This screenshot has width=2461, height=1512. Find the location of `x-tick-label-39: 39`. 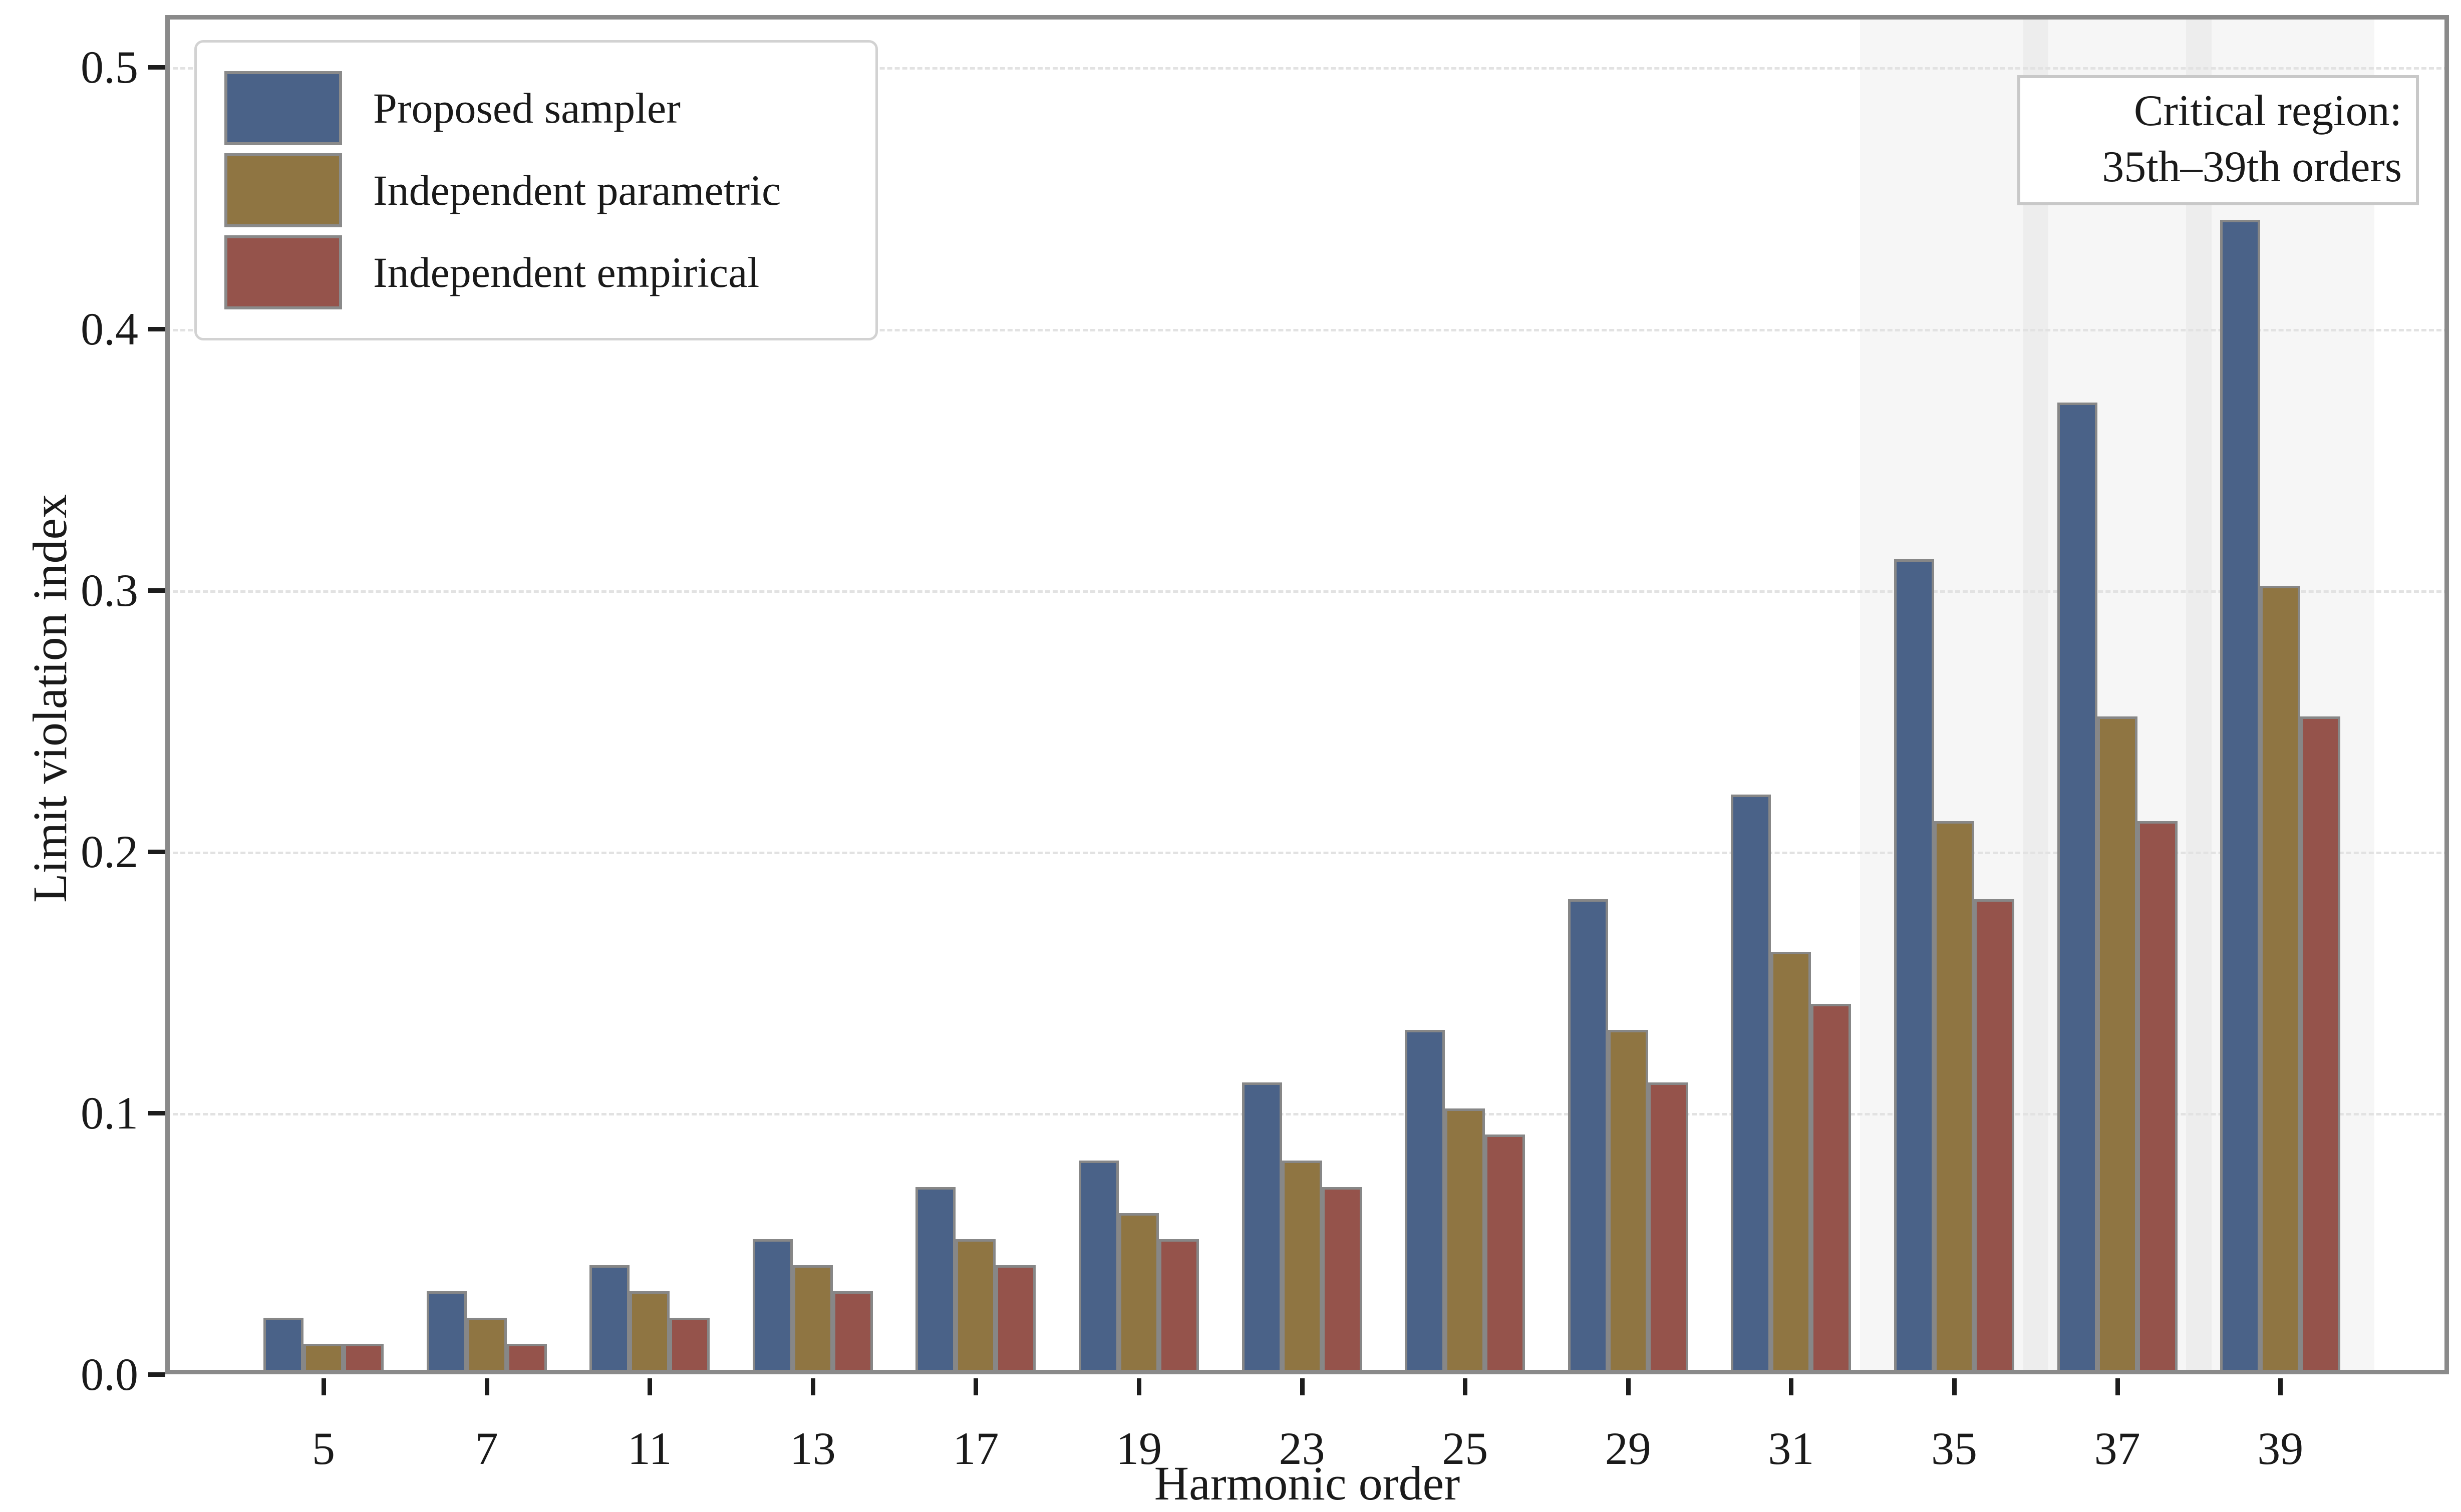

x-tick-label-39: 39 is located at coordinates (2281, 1449).